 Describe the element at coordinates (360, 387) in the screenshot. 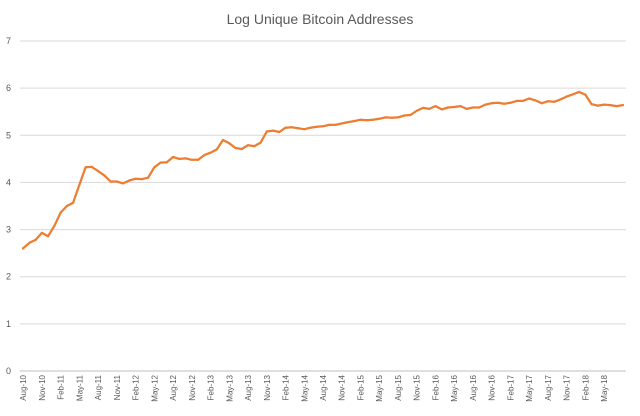

I see `x-tick-label: Feb-15` at that location.